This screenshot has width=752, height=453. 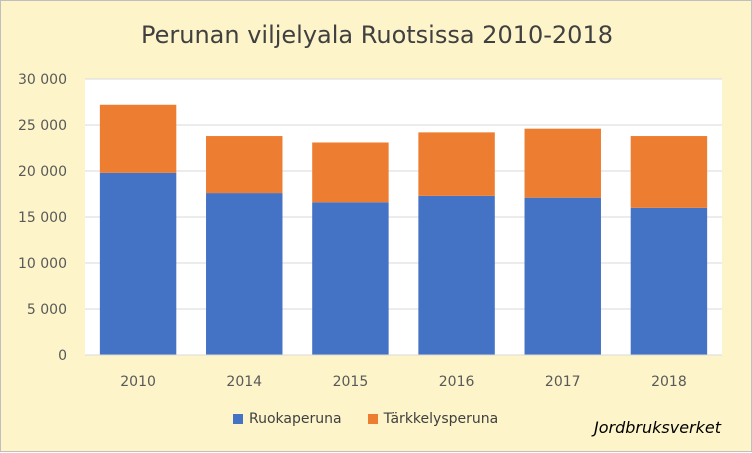 I want to click on x-tick-label: 2016, so click(x=457, y=382).